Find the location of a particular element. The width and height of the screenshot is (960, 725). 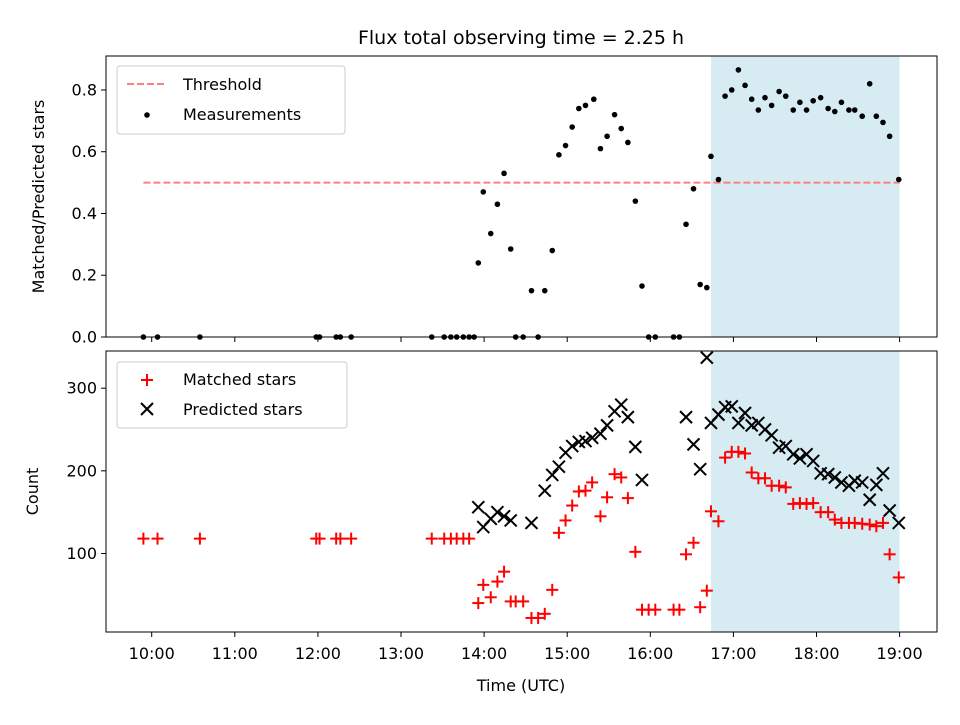

x-tick-label: 11:00 is located at coordinates (235, 653).